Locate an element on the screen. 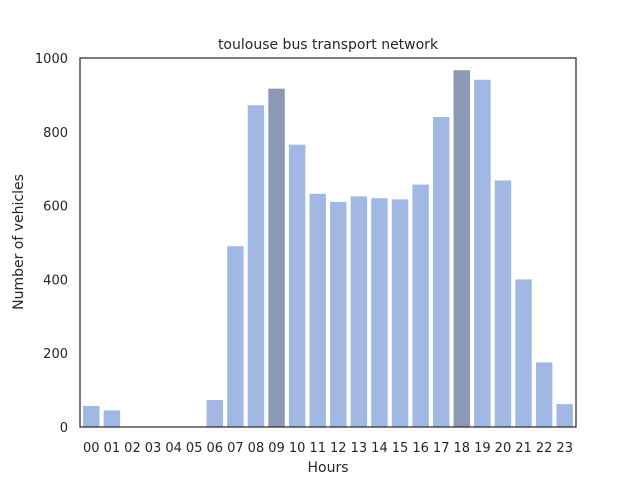  x-tick-label: 09 is located at coordinates (276, 448).